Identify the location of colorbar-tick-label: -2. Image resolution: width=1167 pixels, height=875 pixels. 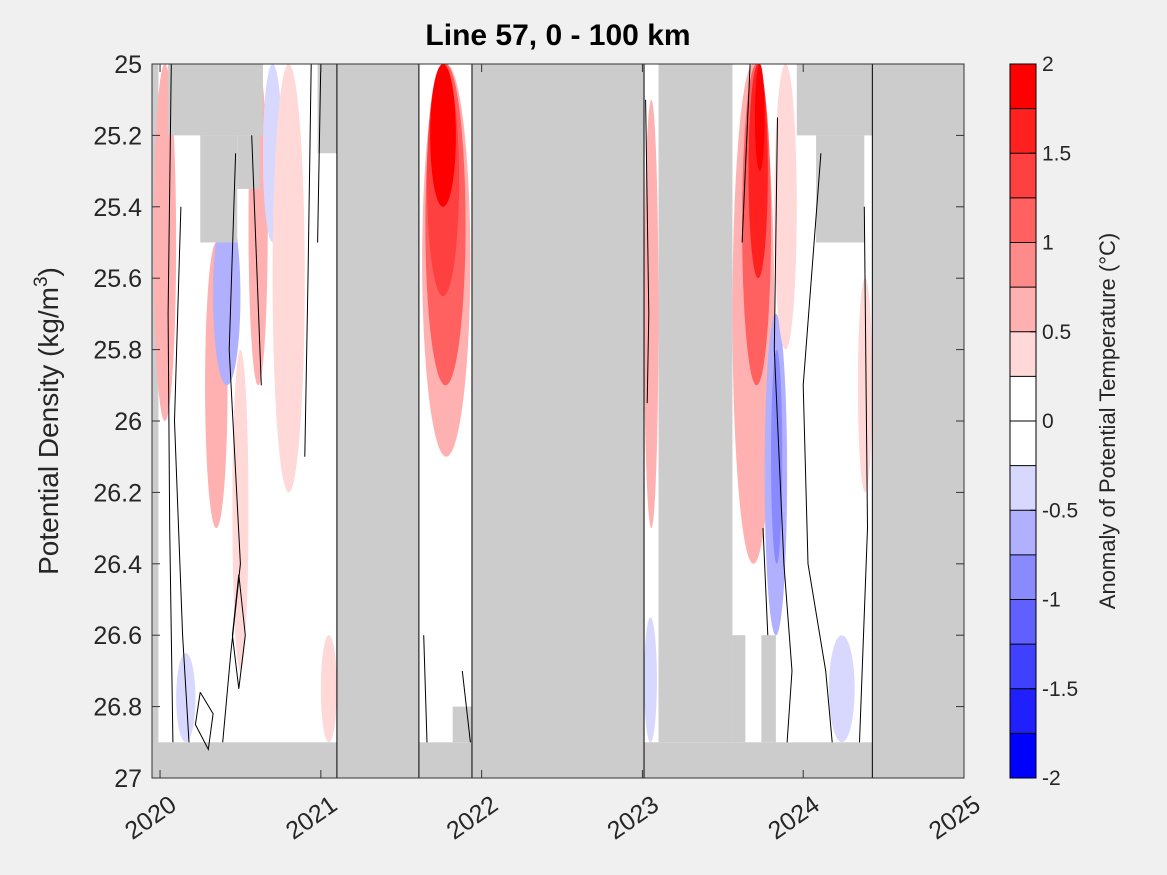
(1051, 778).